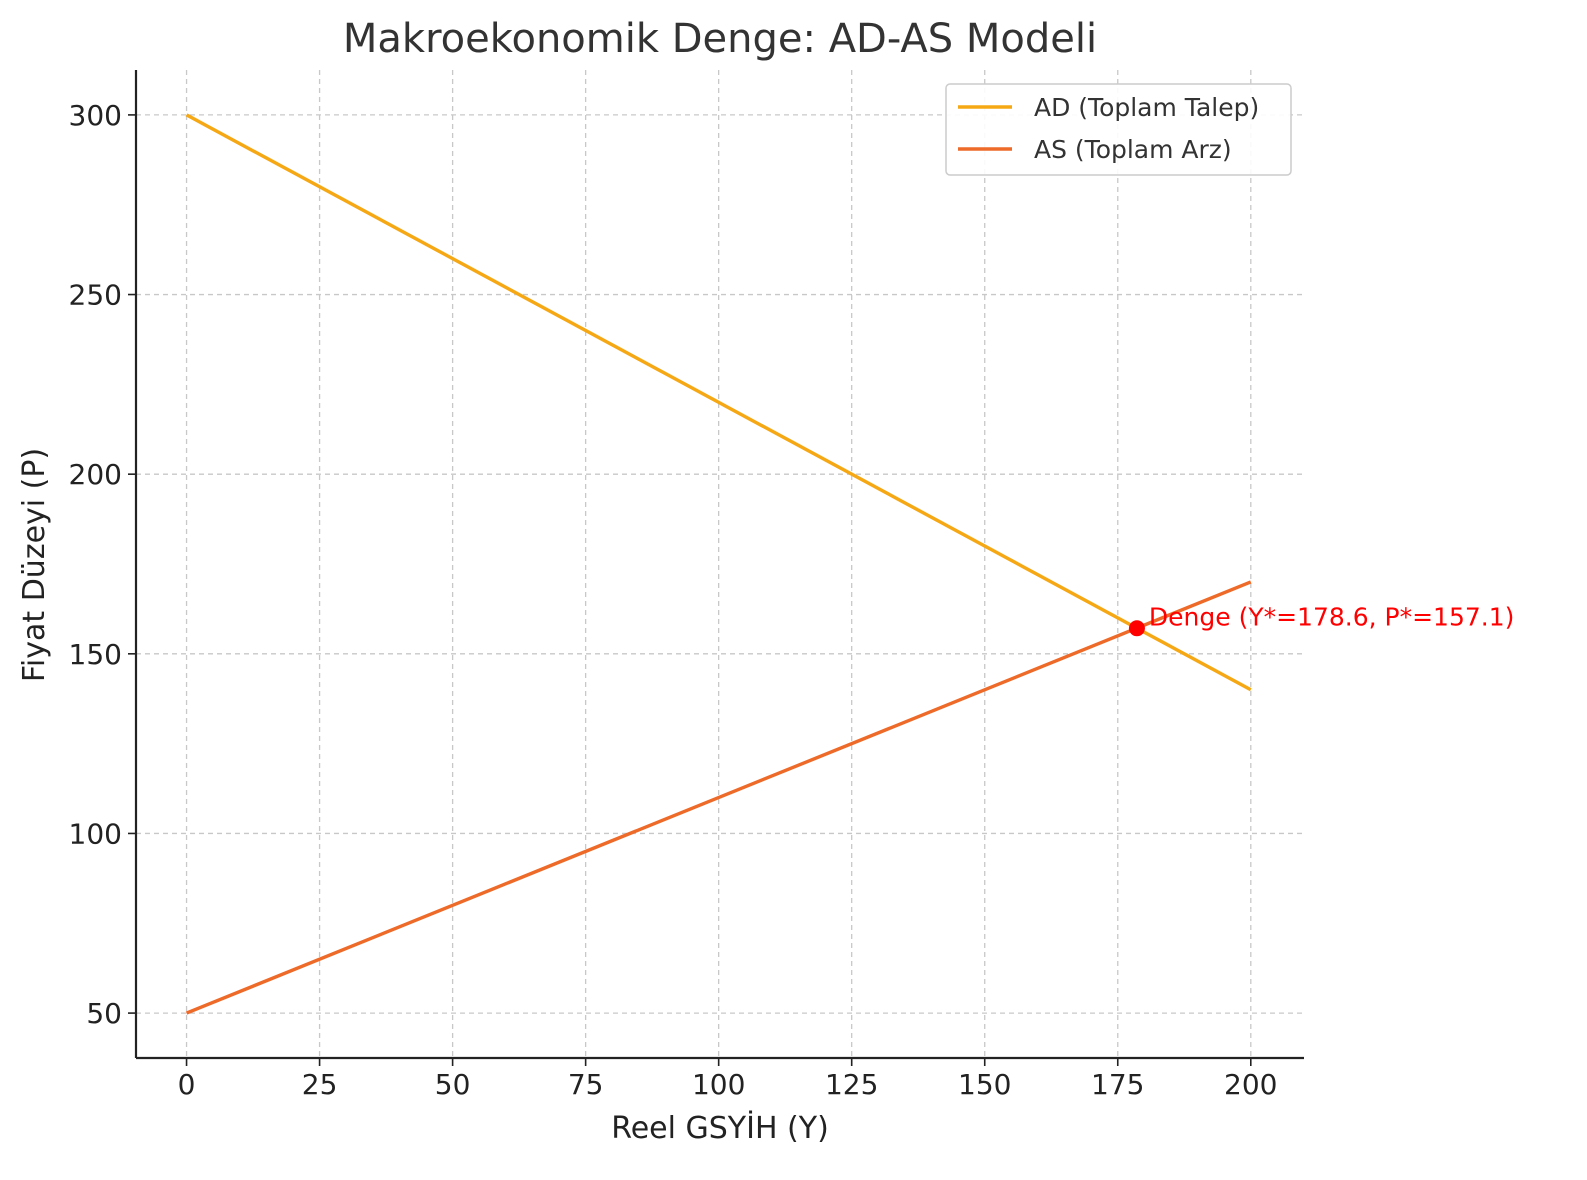 Image resolution: width=1587 pixels, height=1180 pixels. I want to click on y-tick-label: 50, so click(104, 1013).